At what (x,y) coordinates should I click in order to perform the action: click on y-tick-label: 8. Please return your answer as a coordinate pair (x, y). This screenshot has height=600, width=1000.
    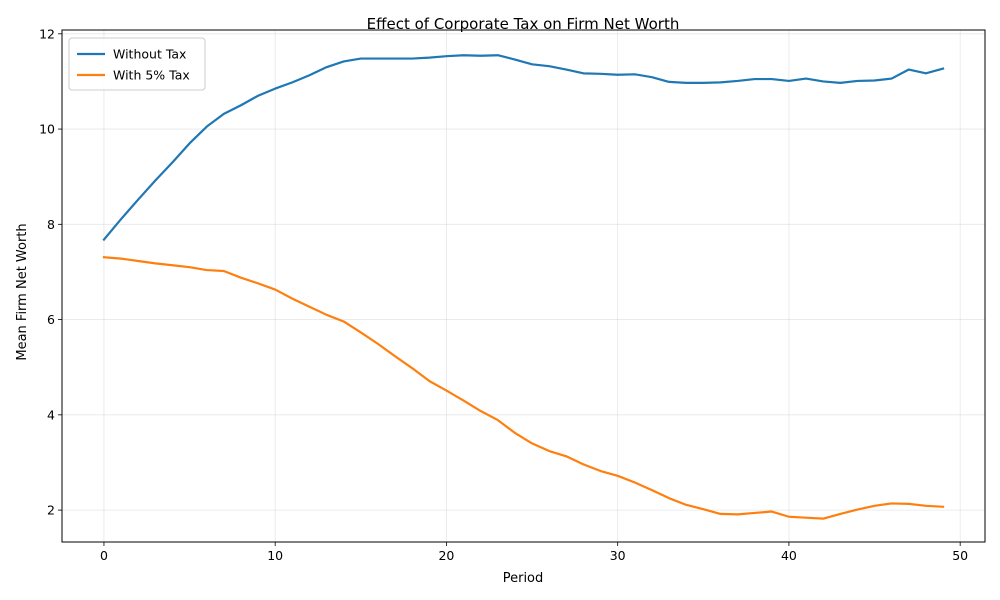
    Looking at the image, I should click on (51, 224).